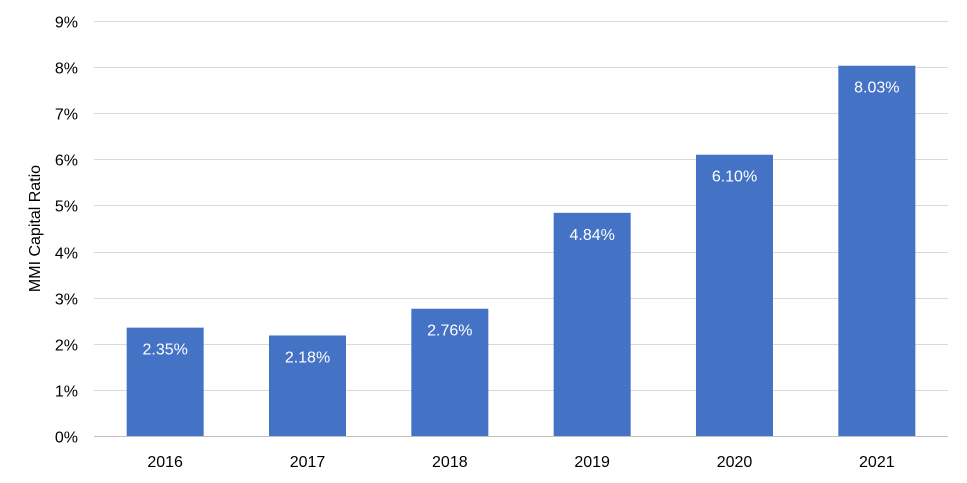 The height and width of the screenshot is (483, 967). What do you see at coordinates (591, 235) in the screenshot?
I see `data-label: 4.84%` at bounding box center [591, 235].